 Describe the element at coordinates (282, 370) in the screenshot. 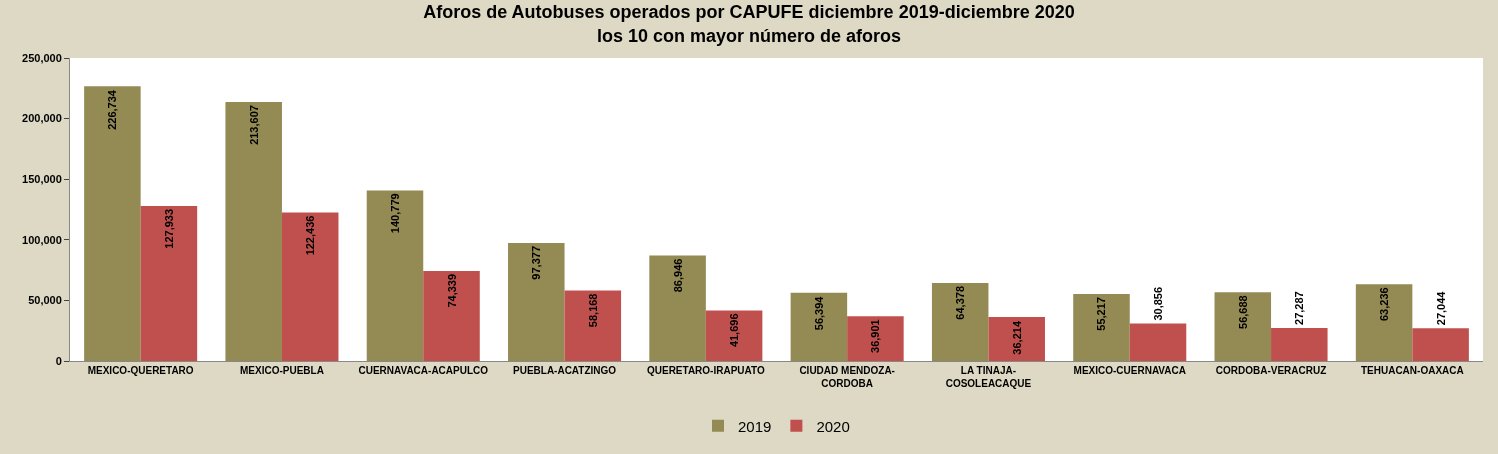

I see `x-tick-label: MEXICO-PUEBLA` at that location.